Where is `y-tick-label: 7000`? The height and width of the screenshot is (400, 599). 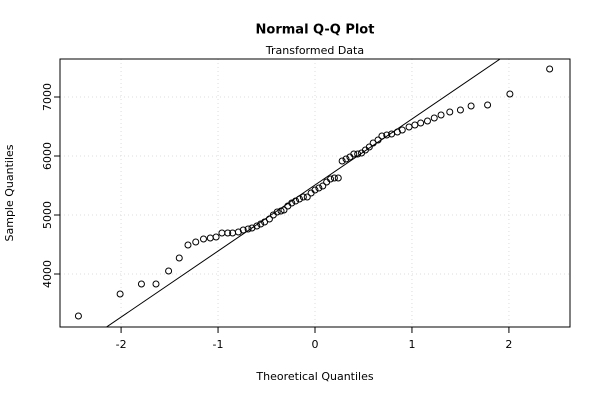 y-tick-label: 7000 is located at coordinates (47, 97).